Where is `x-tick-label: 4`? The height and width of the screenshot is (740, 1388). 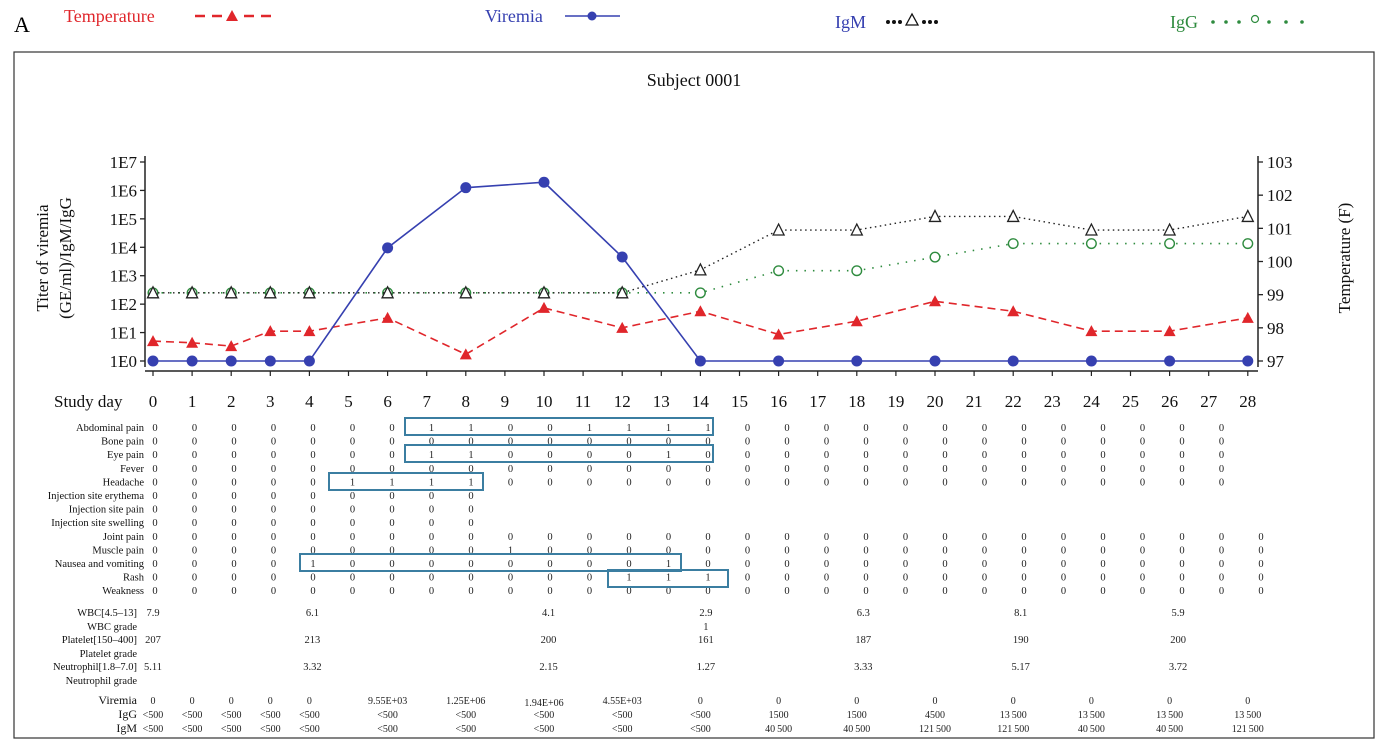 x-tick-label: 4 is located at coordinates (309, 401).